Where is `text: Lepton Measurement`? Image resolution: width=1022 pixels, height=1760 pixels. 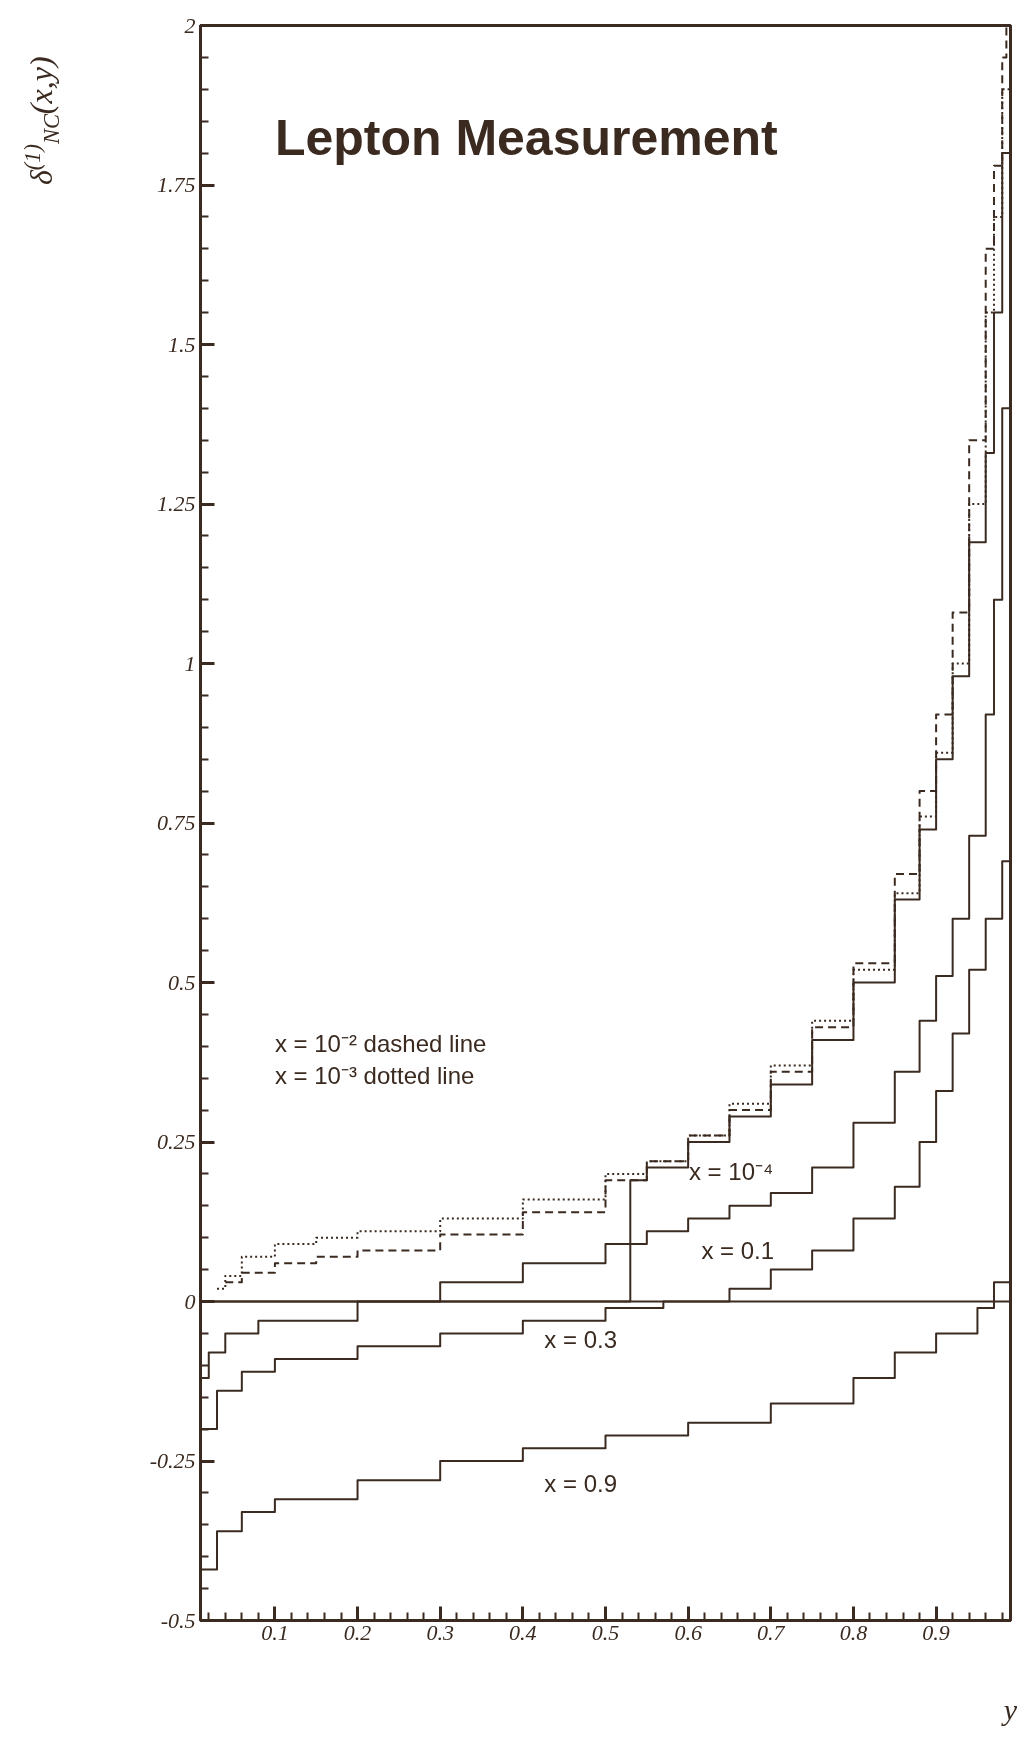 text: Lepton Measurement is located at coordinates (526, 137).